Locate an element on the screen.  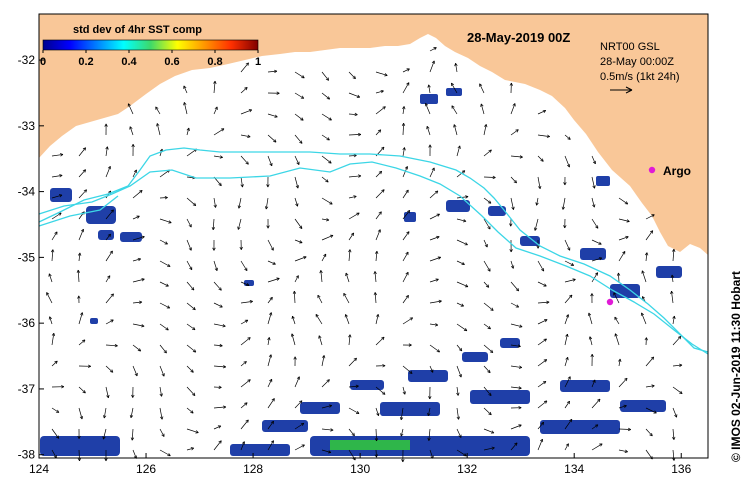
colorbar-tick-label: 0.8 is located at coordinates (214, 62).